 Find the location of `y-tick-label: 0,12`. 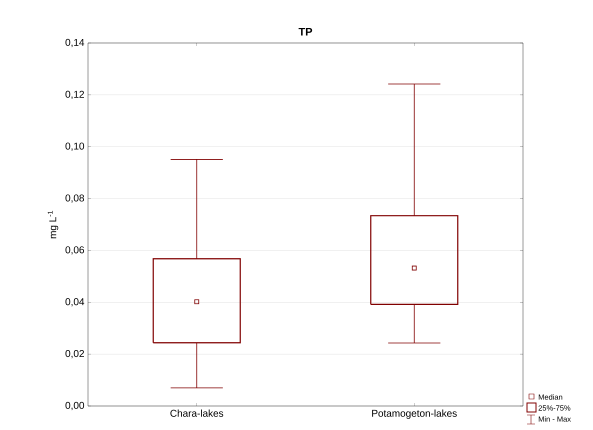

y-tick-label: 0,12 is located at coordinates (74, 94).